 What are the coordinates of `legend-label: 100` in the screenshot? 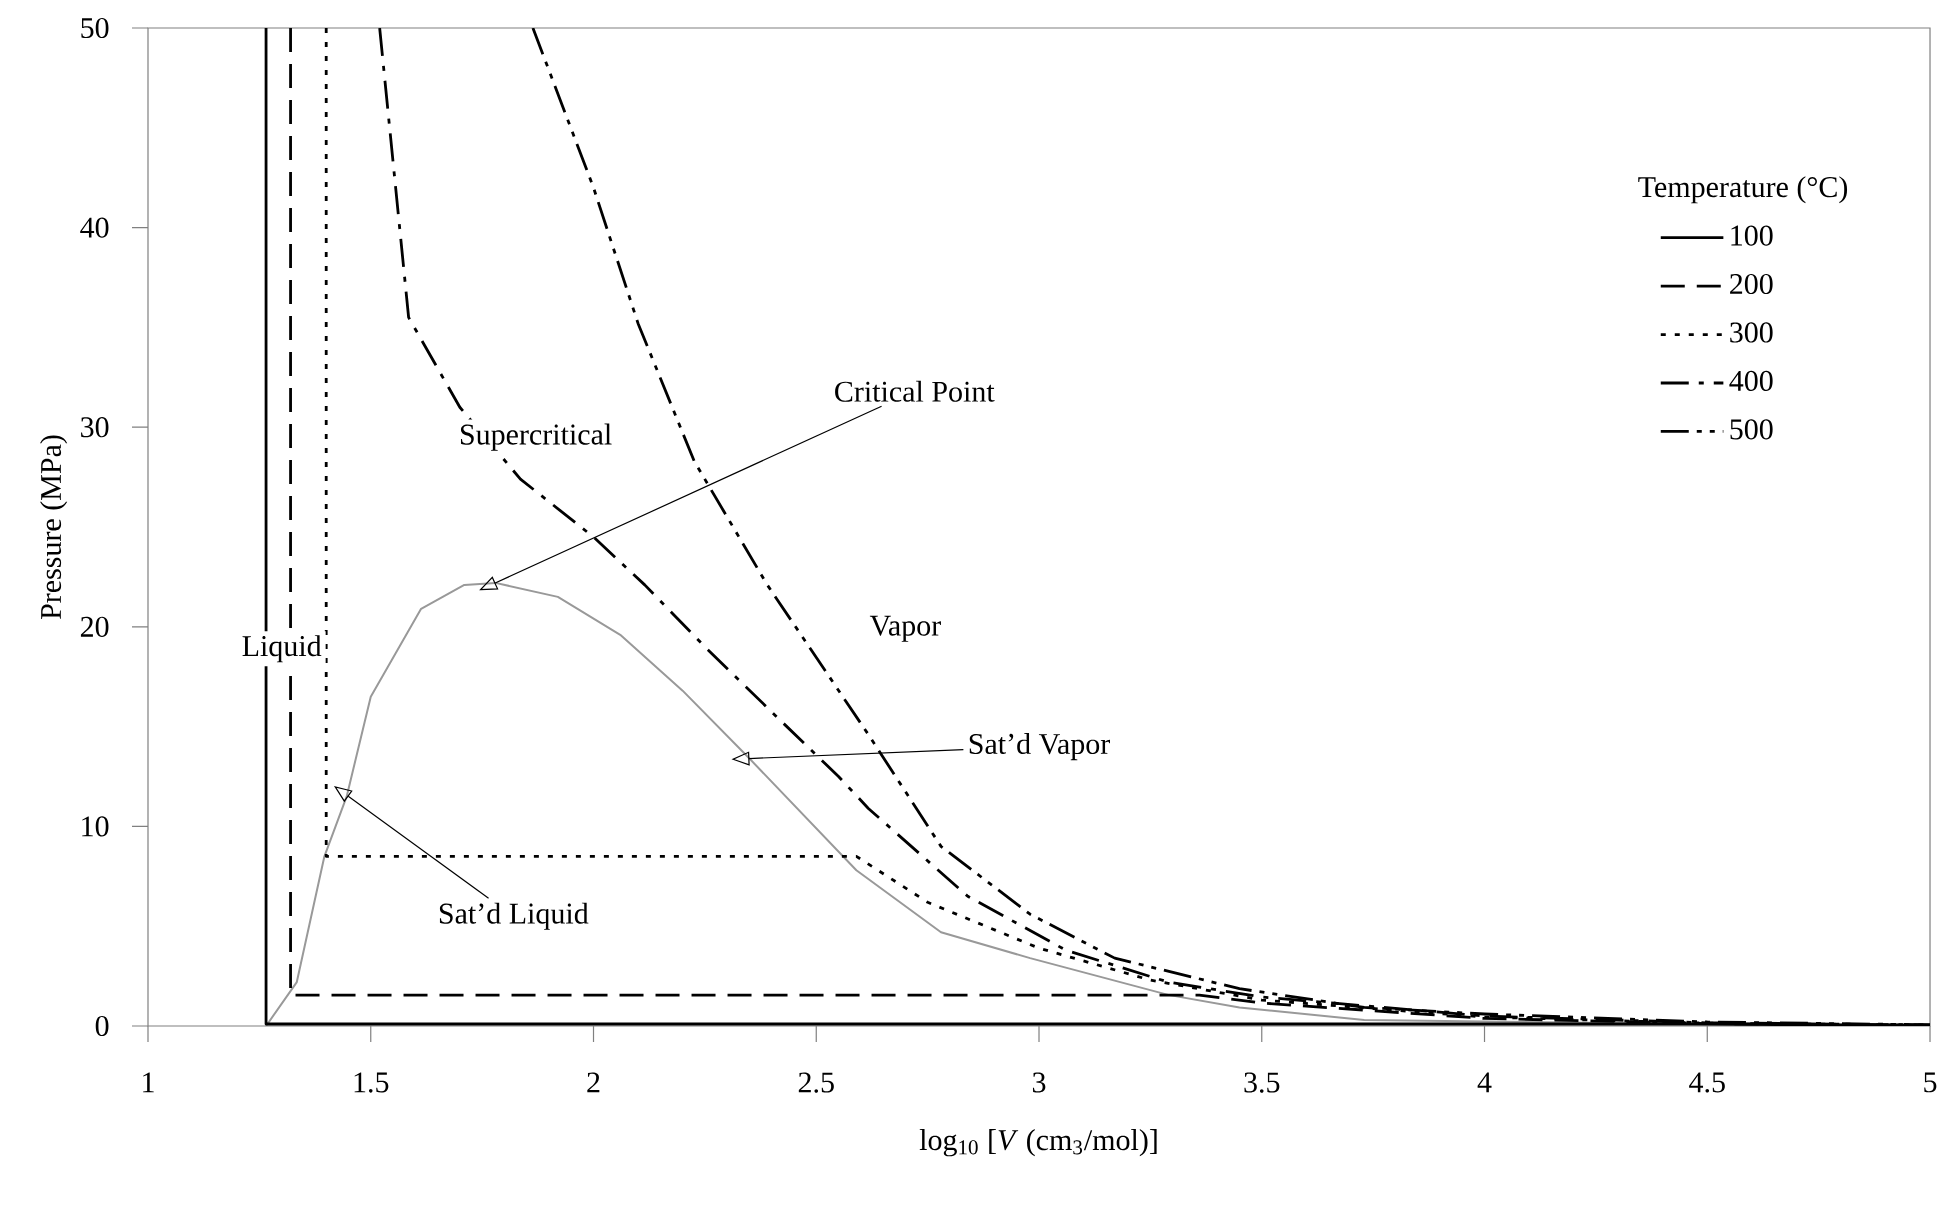 It's located at (1752, 235).